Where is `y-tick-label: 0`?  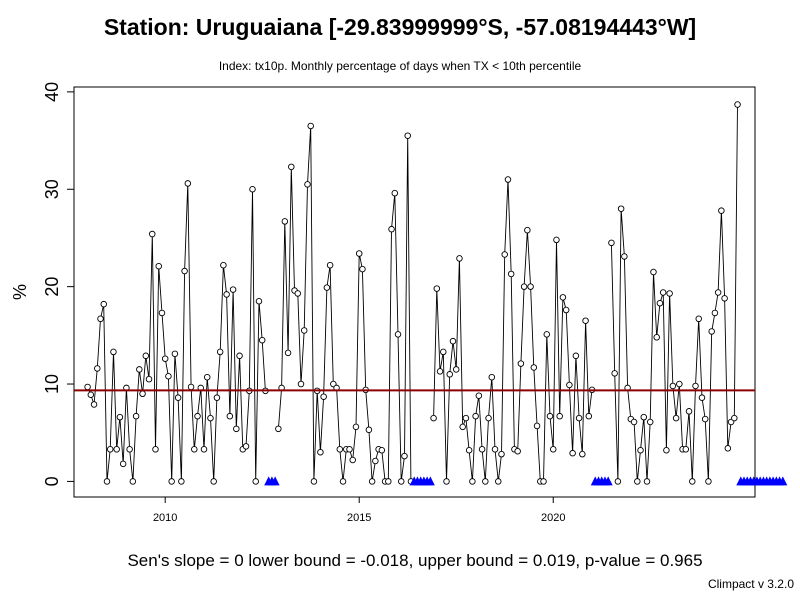 y-tick-label: 0 is located at coordinates (52, 481).